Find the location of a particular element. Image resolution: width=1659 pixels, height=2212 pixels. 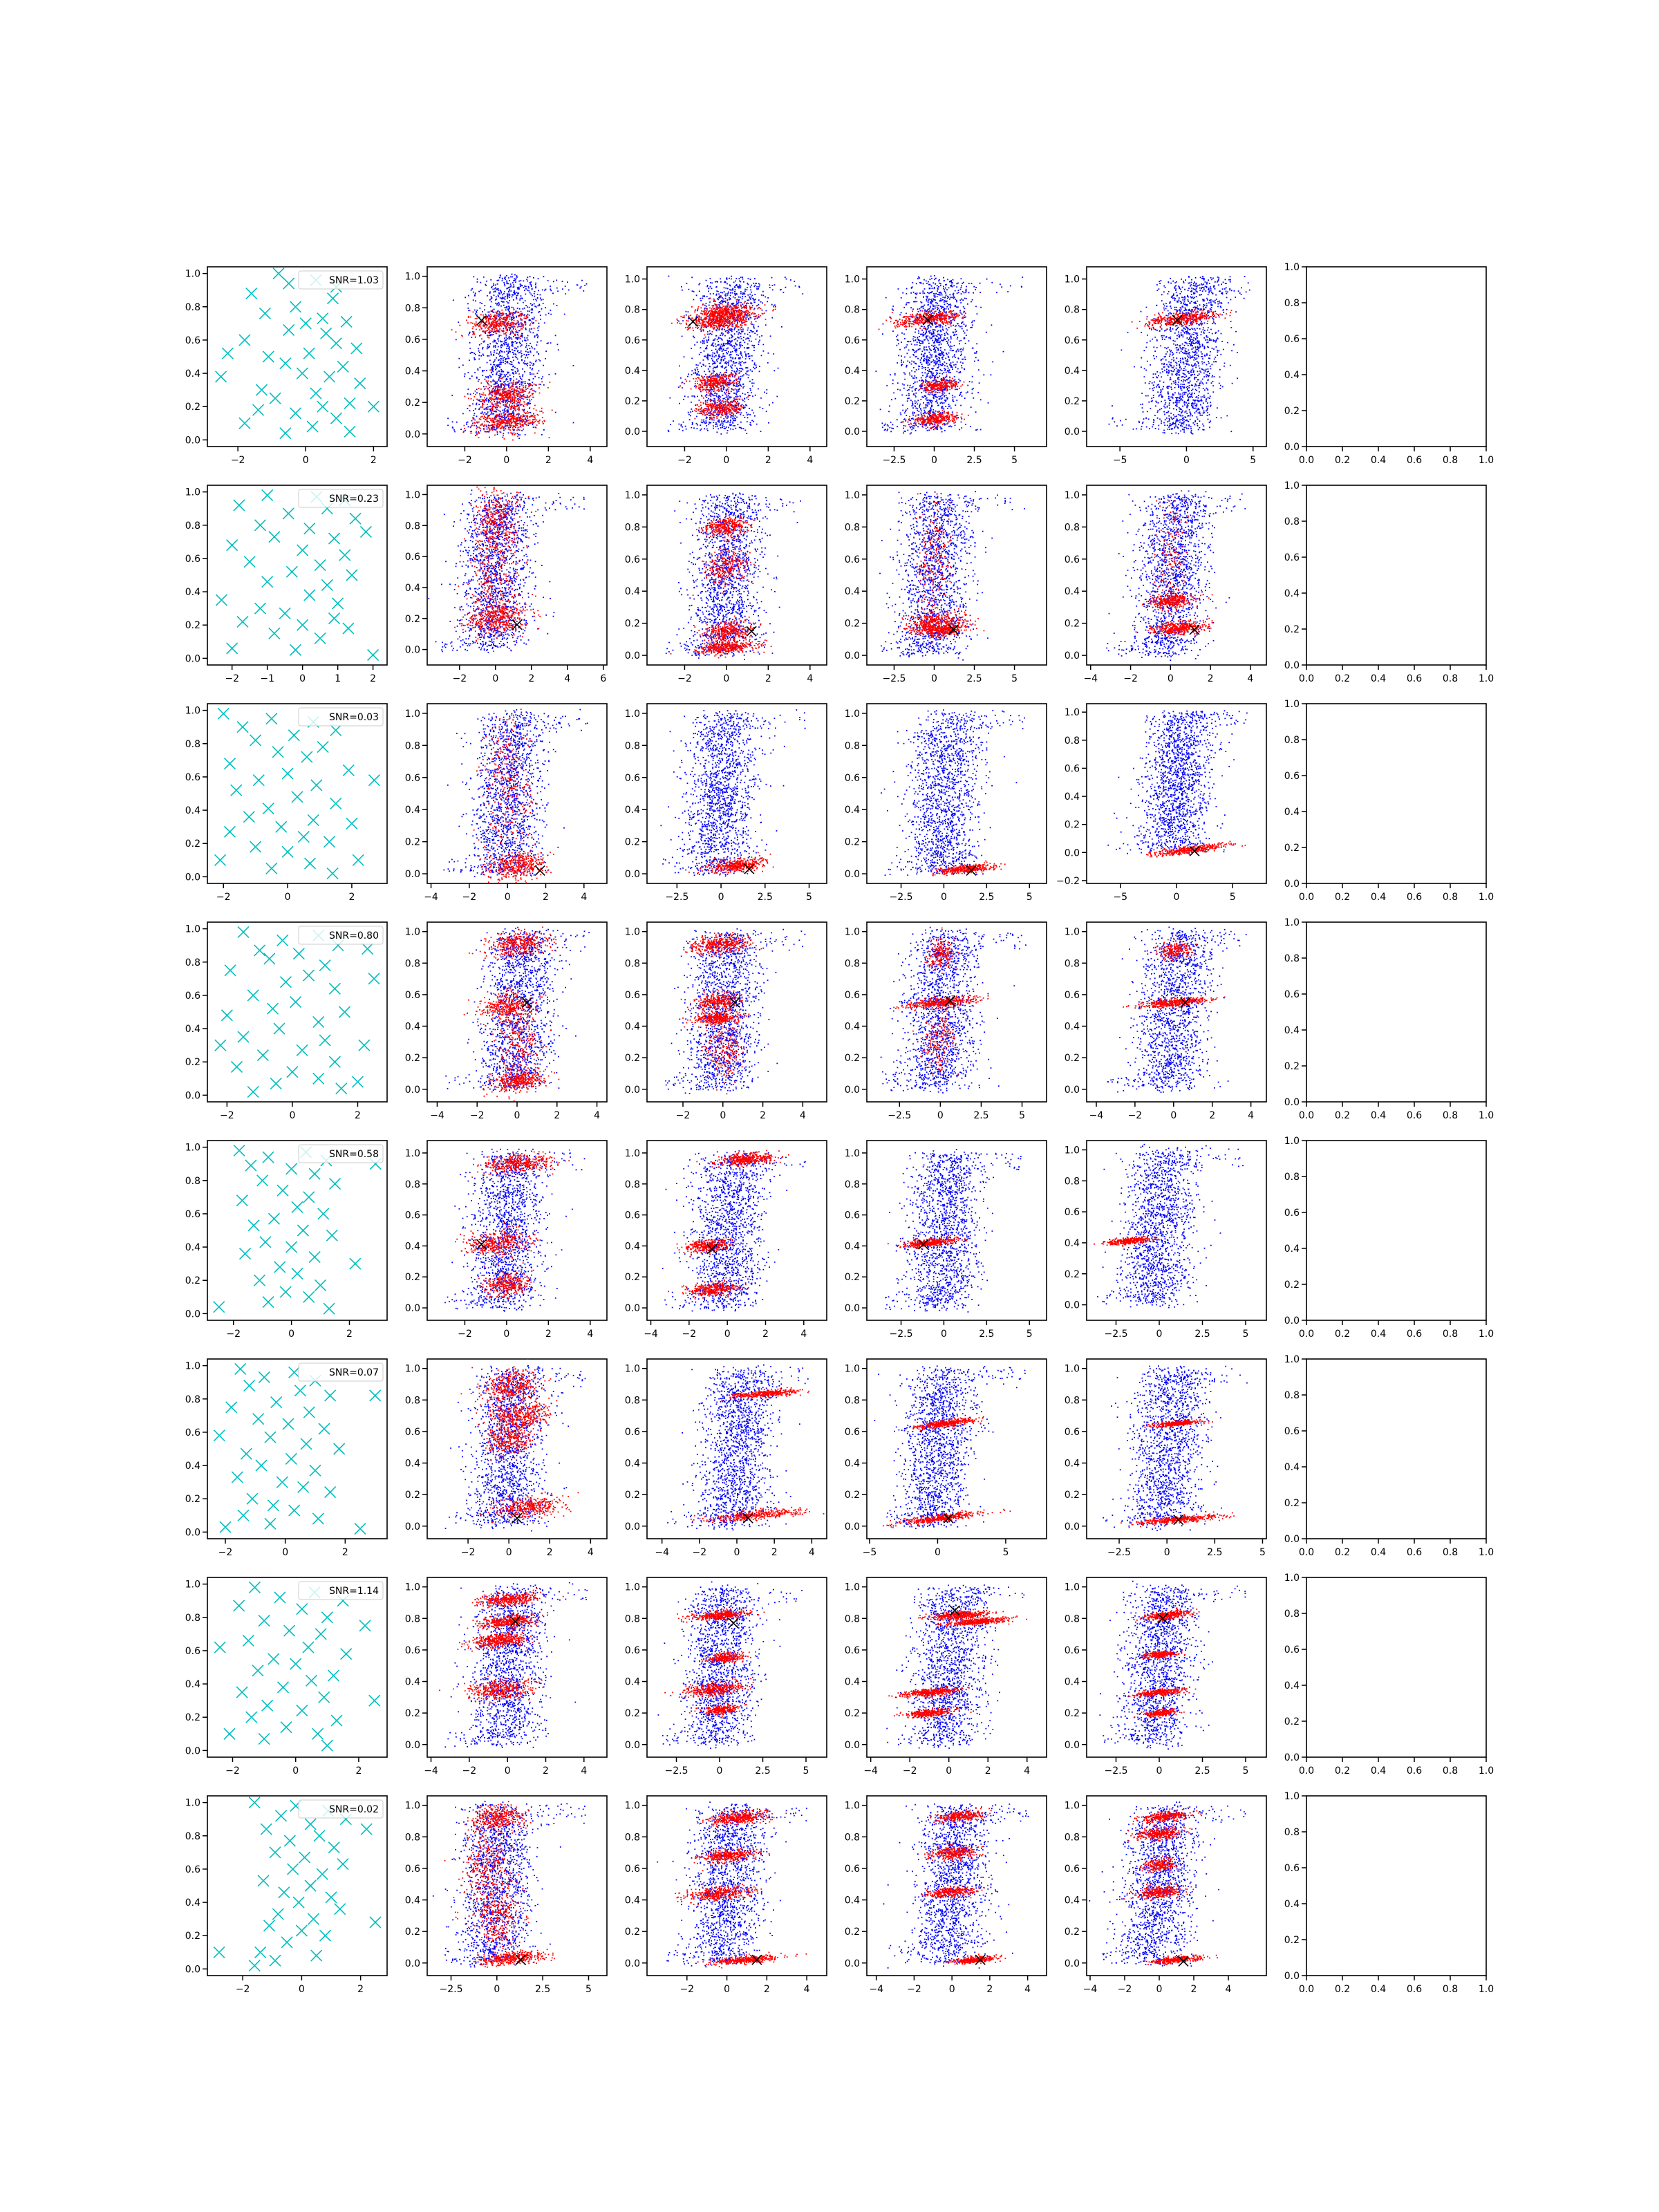

snr-label: SNR=0.58 is located at coordinates (354, 1154).